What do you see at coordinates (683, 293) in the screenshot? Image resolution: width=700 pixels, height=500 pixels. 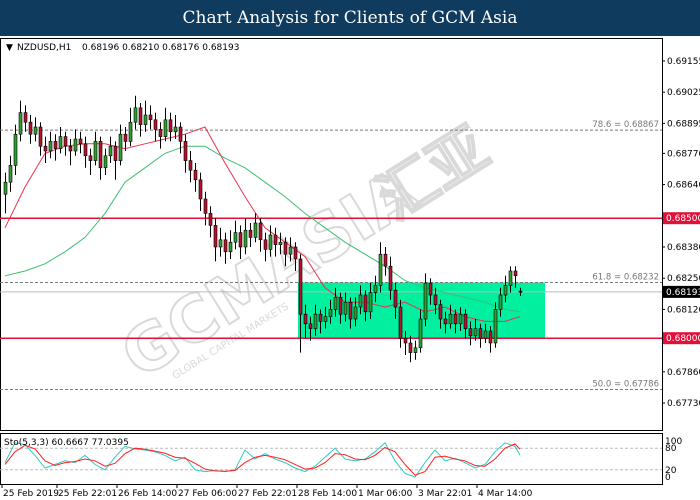 I see `current-price-label: 0.68193` at bounding box center [683, 293].